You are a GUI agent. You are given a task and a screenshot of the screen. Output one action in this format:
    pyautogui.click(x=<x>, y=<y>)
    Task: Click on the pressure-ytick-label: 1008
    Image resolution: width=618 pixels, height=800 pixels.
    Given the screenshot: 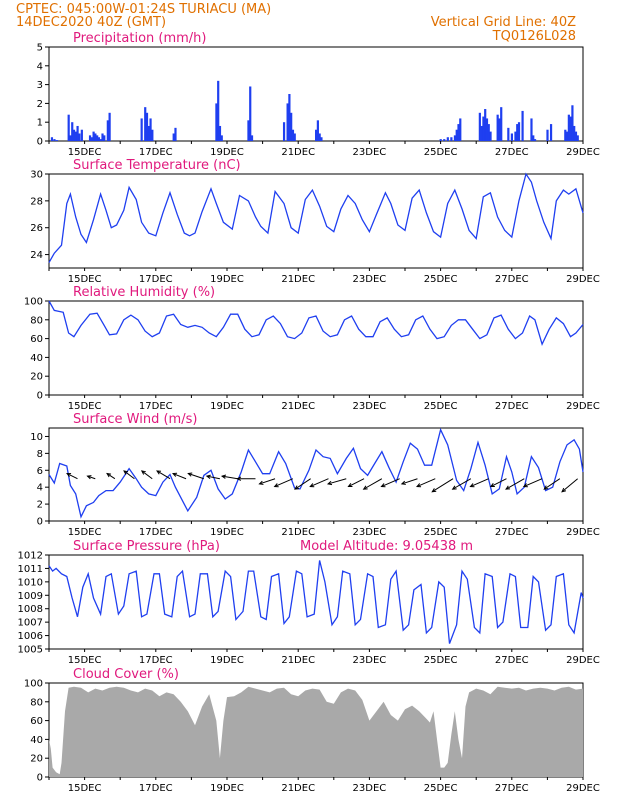 What is the action you would take?
    pyautogui.click(x=30, y=609)
    